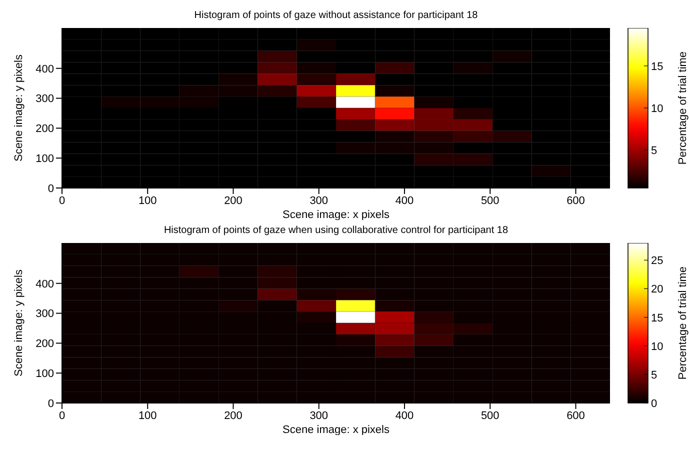 The height and width of the screenshot is (457, 689). I want to click on chart-title: Histogram of points of gaze without assistance for participant 18, so click(336, 15).